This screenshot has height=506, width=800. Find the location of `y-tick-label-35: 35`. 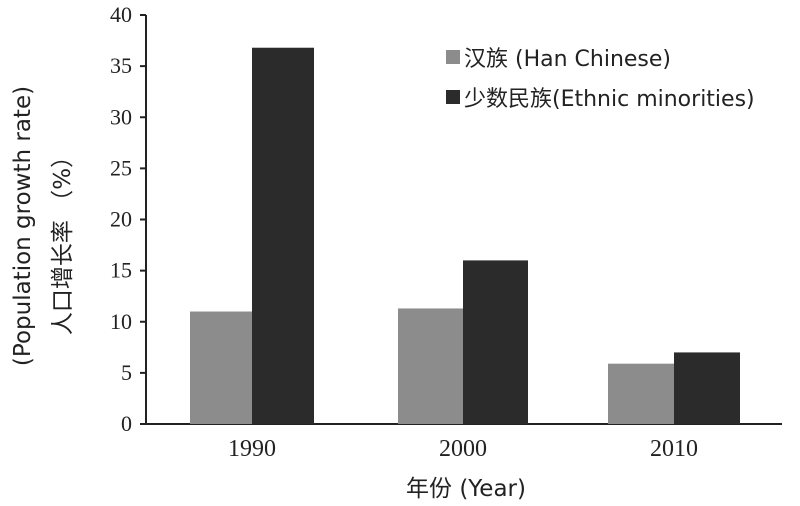

y-tick-label-35: 35 is located at coordinates (121, 65).